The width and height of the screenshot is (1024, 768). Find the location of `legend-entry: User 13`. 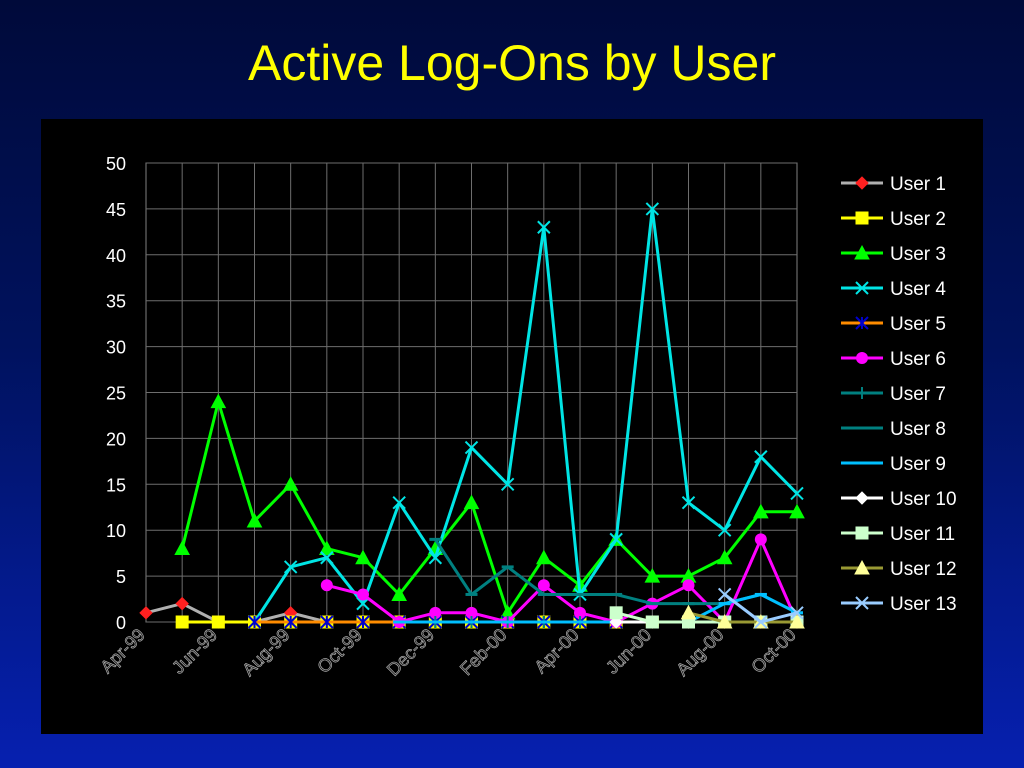

legend-entry: User 13 is located at coordinates (899, 604).